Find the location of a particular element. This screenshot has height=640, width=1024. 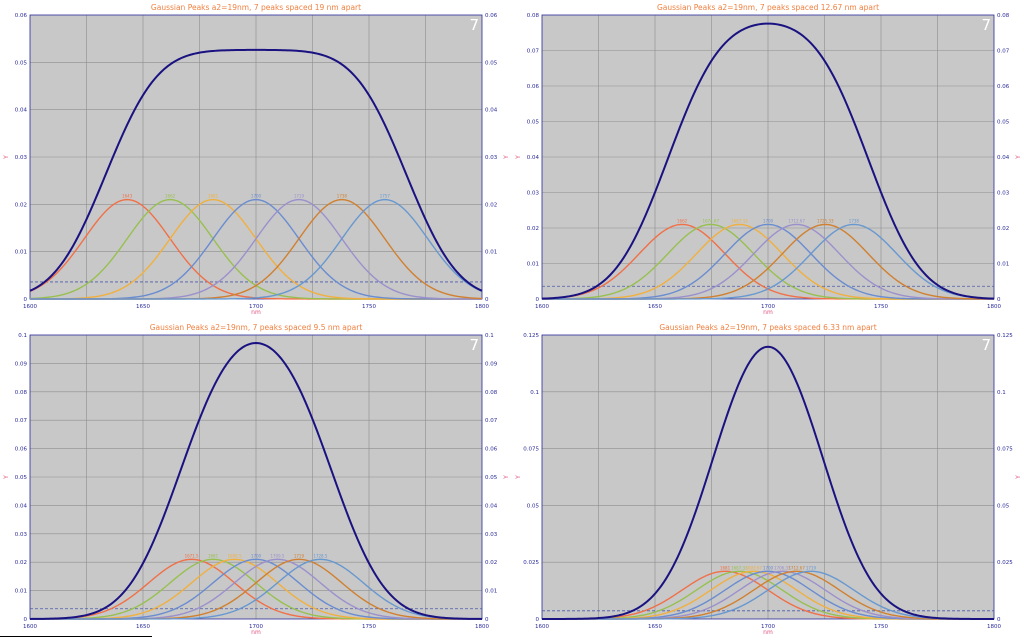

peak-label-7: 1738 is located at coordinates (854, 220).